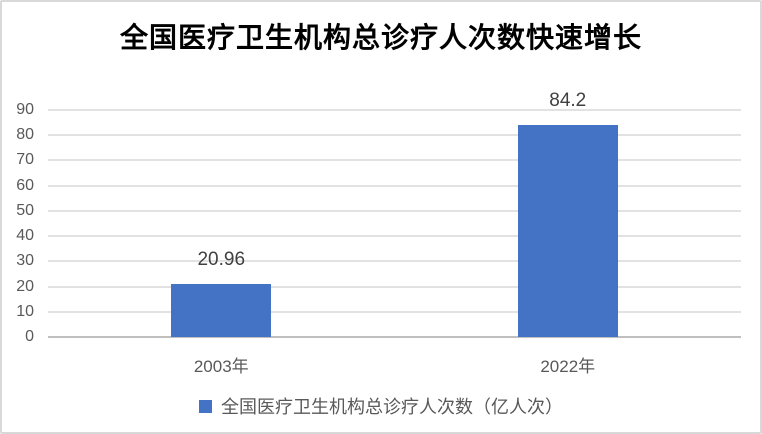 The height and width of the screenshot is (434, 762). What do you see at coordinates (221, 260) in the screenshot?
I see `bar-value-label: 20.96` at bounding box center [221, 260].